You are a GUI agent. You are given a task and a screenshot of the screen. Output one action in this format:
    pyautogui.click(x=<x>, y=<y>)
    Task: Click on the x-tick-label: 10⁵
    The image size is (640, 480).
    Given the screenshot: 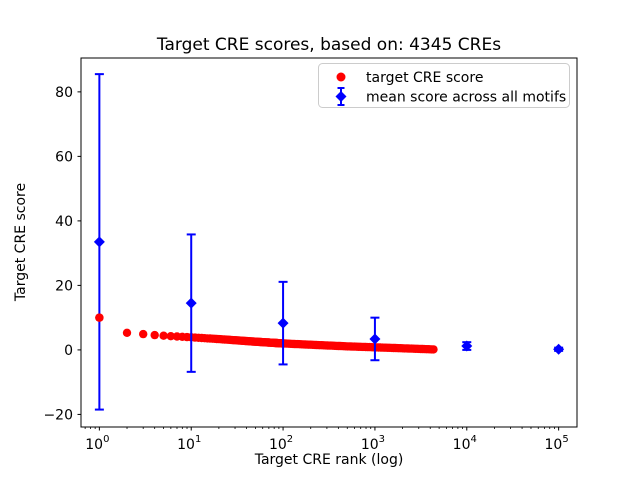 What is the action you would take?
    pyautogui.click(x=557, y=443)
    